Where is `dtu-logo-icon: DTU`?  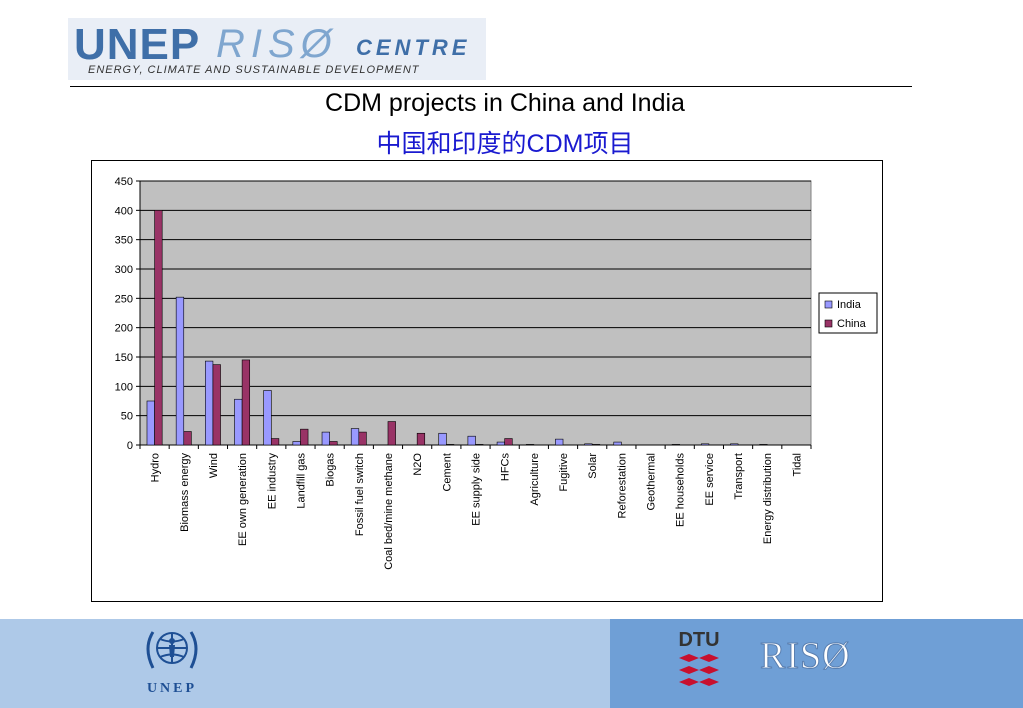
dtu-logo-icon: DTU is located at coordinates (699, 657).